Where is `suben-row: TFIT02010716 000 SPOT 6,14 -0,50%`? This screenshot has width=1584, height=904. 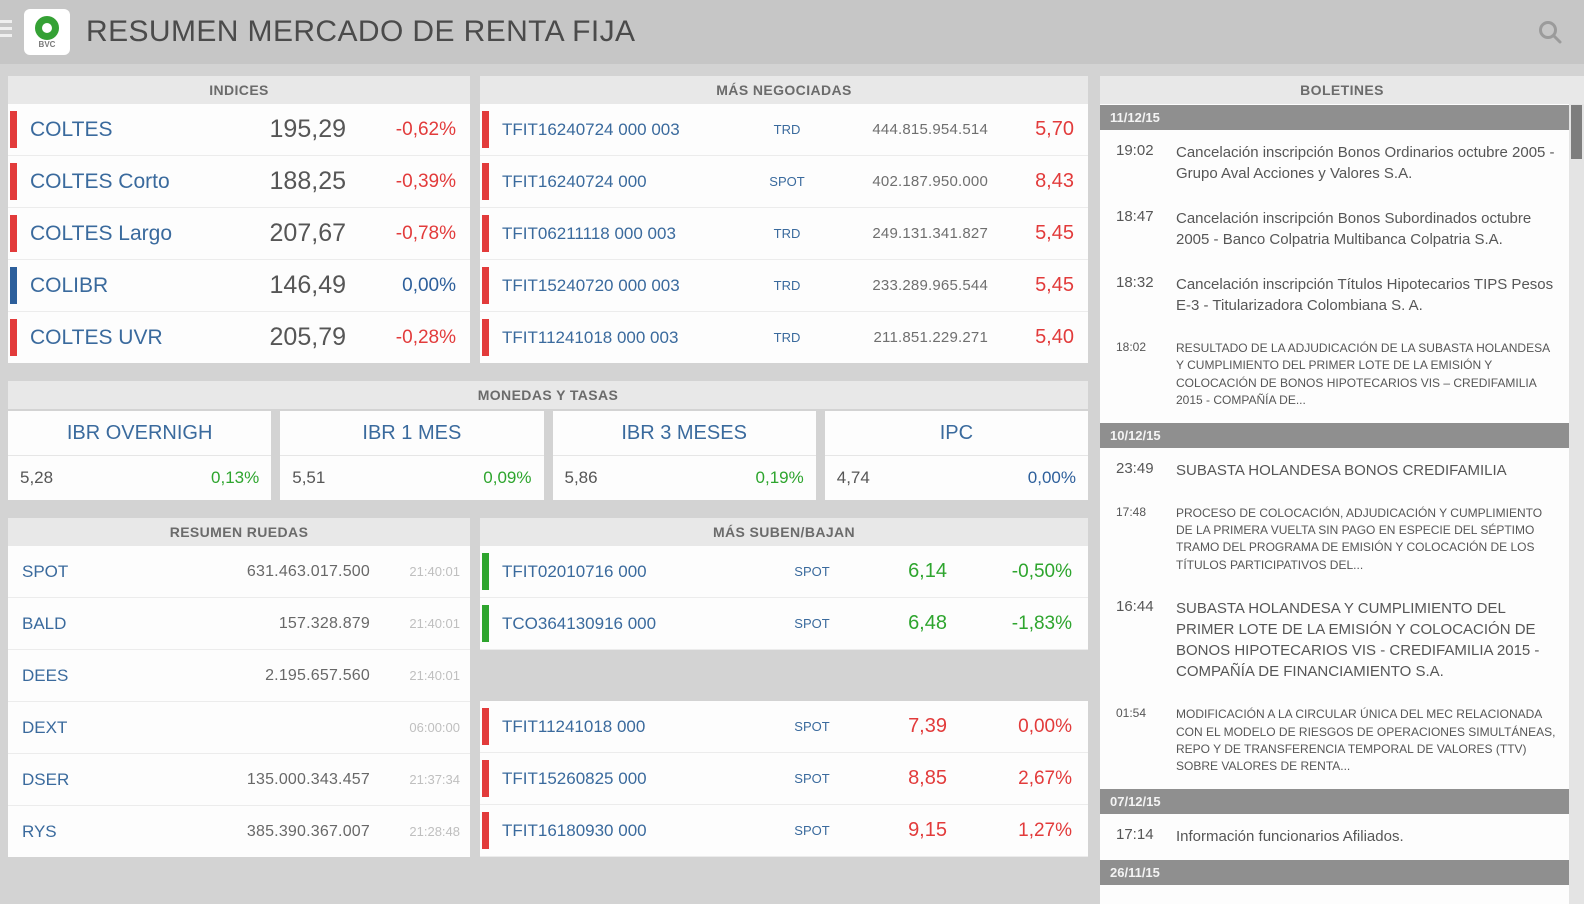 suben-row: TFIT02010716 000 SPOT 6,14 -0,50% is located at coordinates (784, 572).